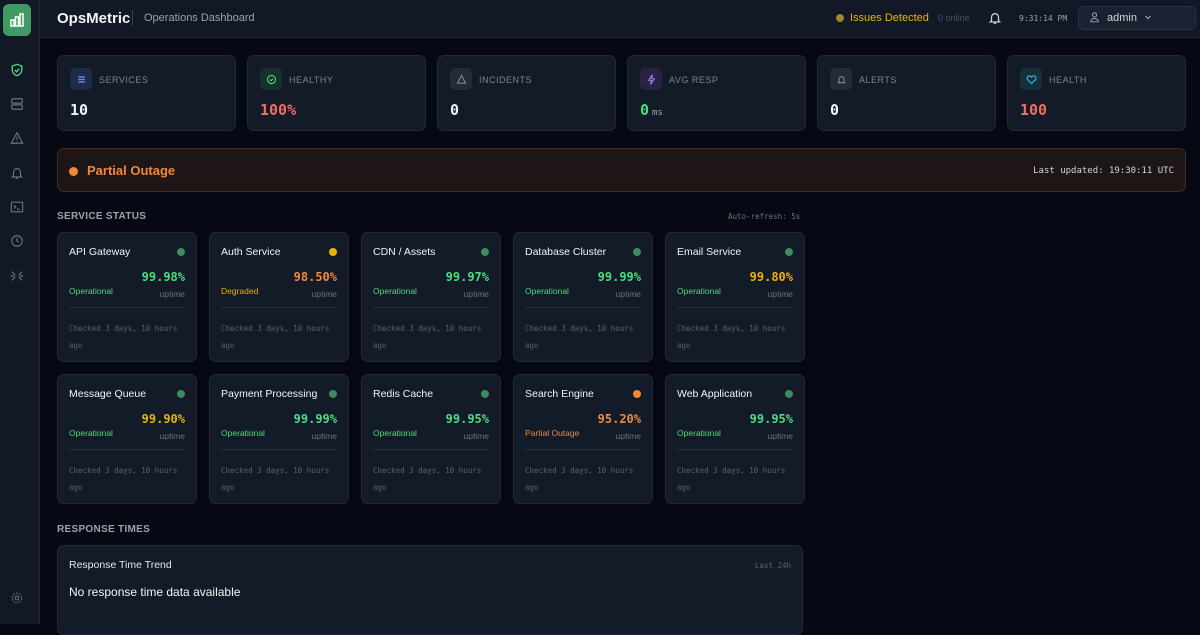  Describe the element at coordinates (336, 93) in the screenshot. I see `stat-card-healthy: HEALTHY 100%` at that location.